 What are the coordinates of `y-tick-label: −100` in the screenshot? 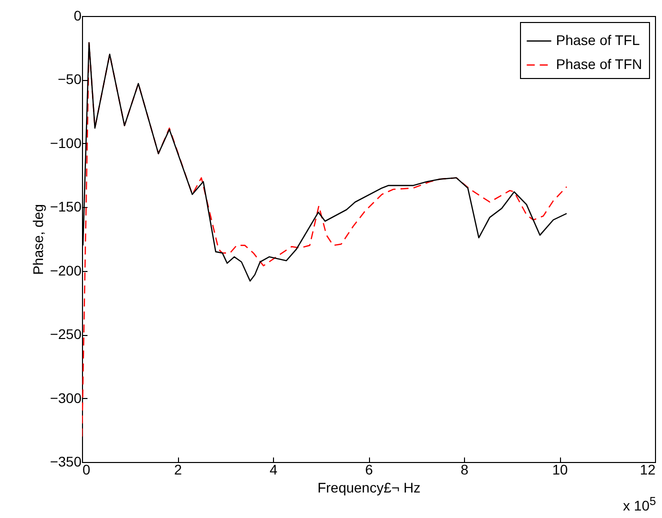 It's located at (66, 142).